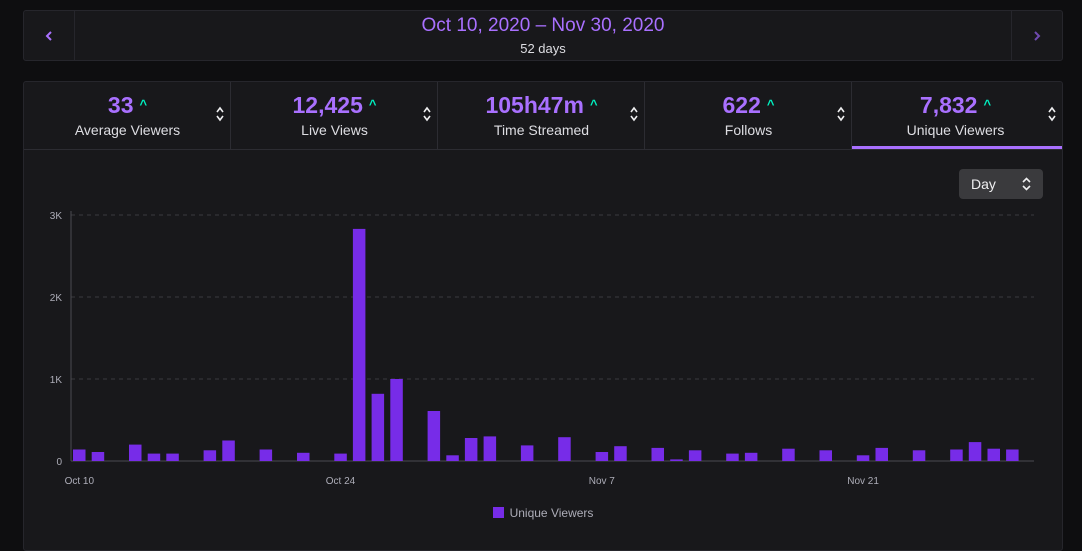 This screenshot has width=1082, height=551. I want to click on stat-tab-unique-viewers: 7,832 ^ Unique Viewers, so click(957, 115).